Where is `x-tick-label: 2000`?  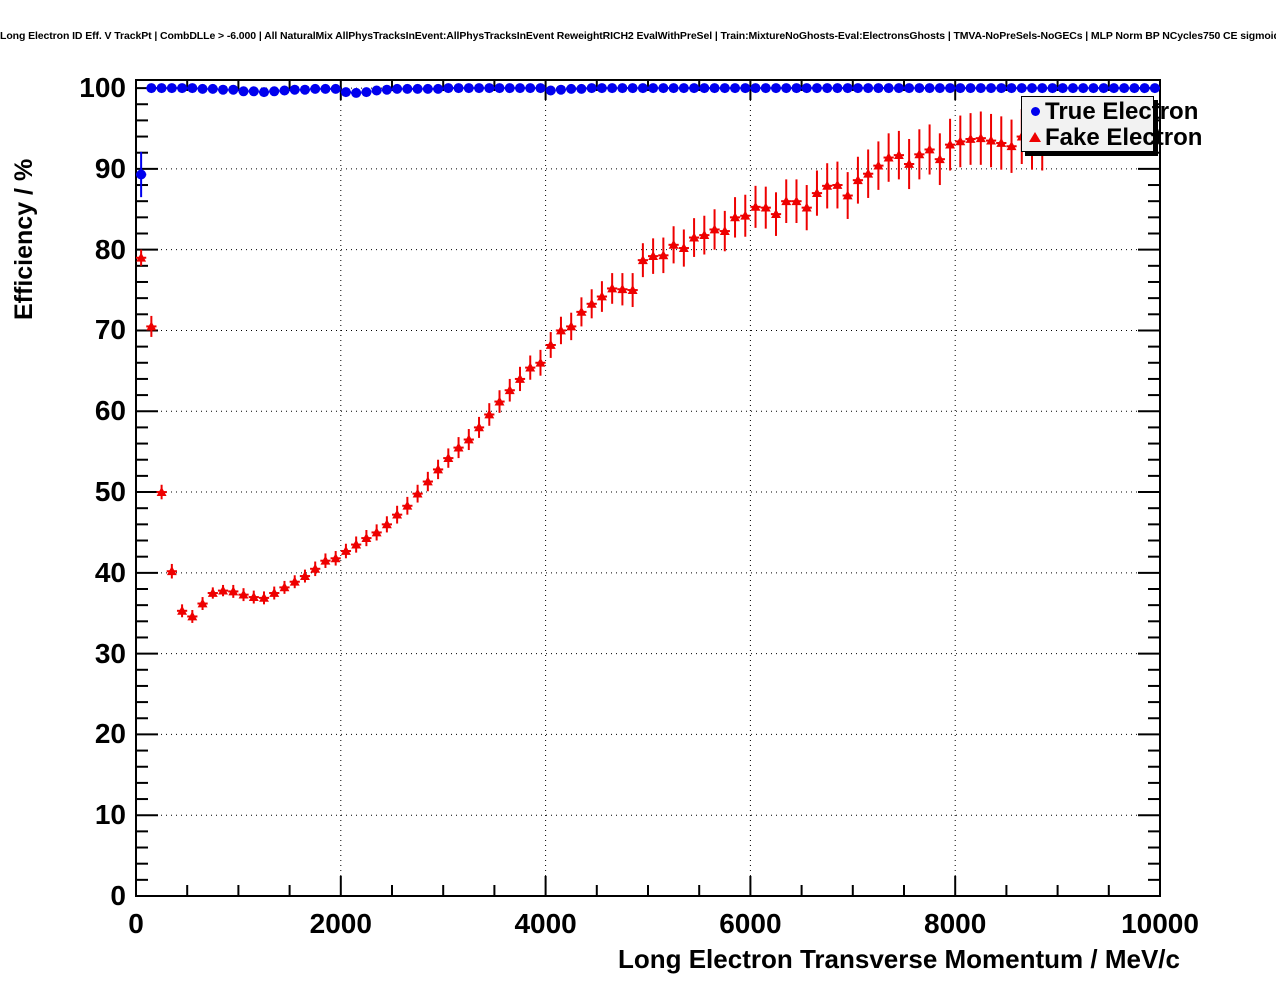 x-tick-label: 2000 is located at coordinates (340, 923).